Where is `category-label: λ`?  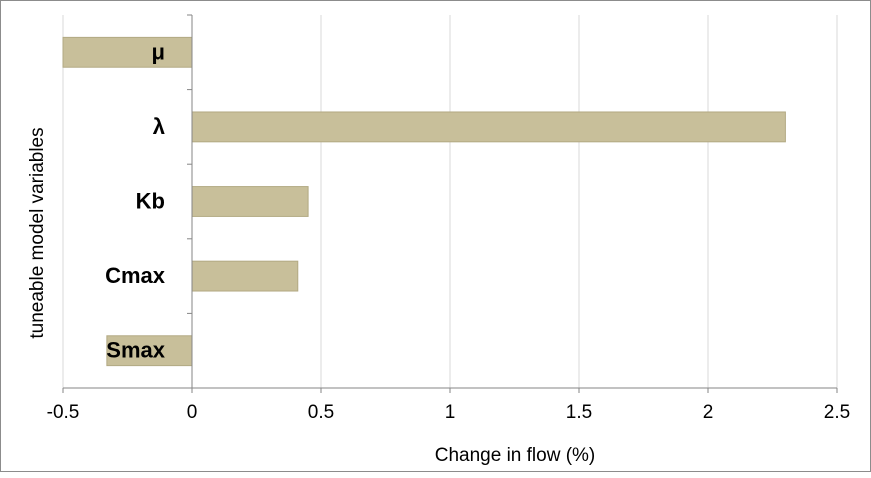 category-label: λ is located at coordinates (159, 126).